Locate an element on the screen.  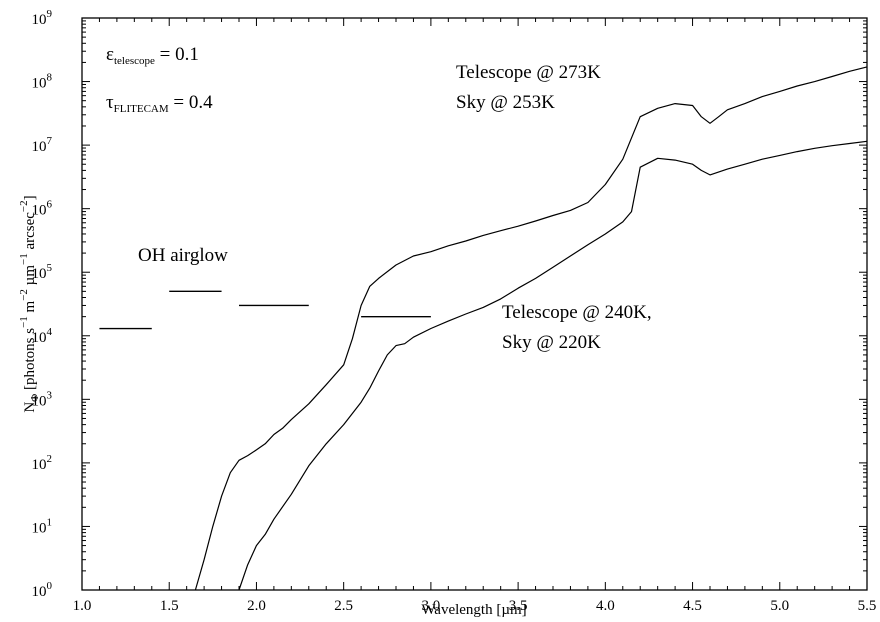
series-1-label-line-2: Sky @ 253K is located at coordinates (505, 102).